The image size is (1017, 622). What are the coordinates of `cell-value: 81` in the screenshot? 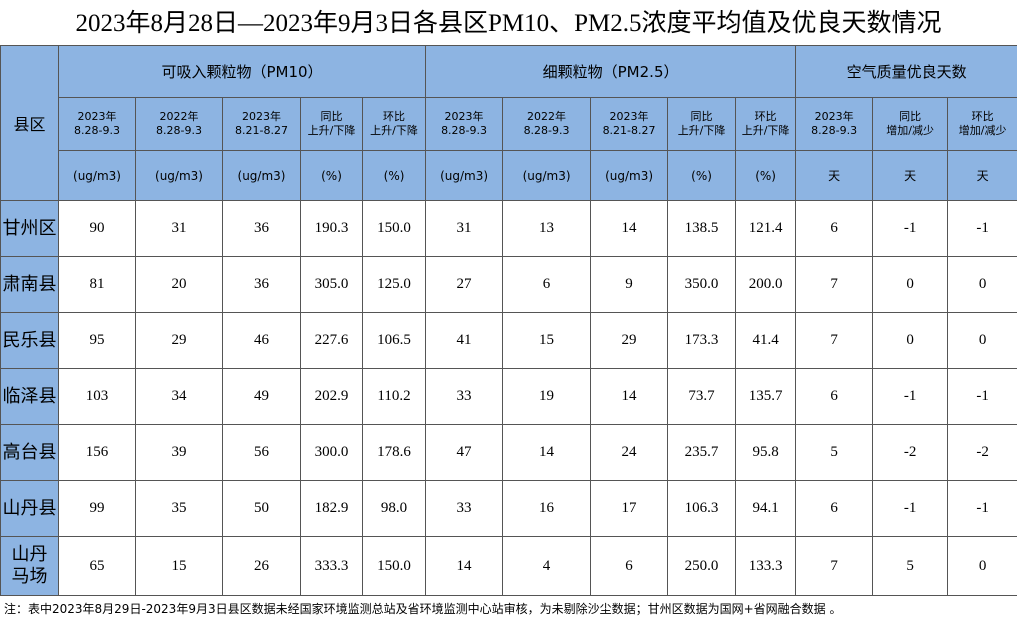 It's located at (97, 284).